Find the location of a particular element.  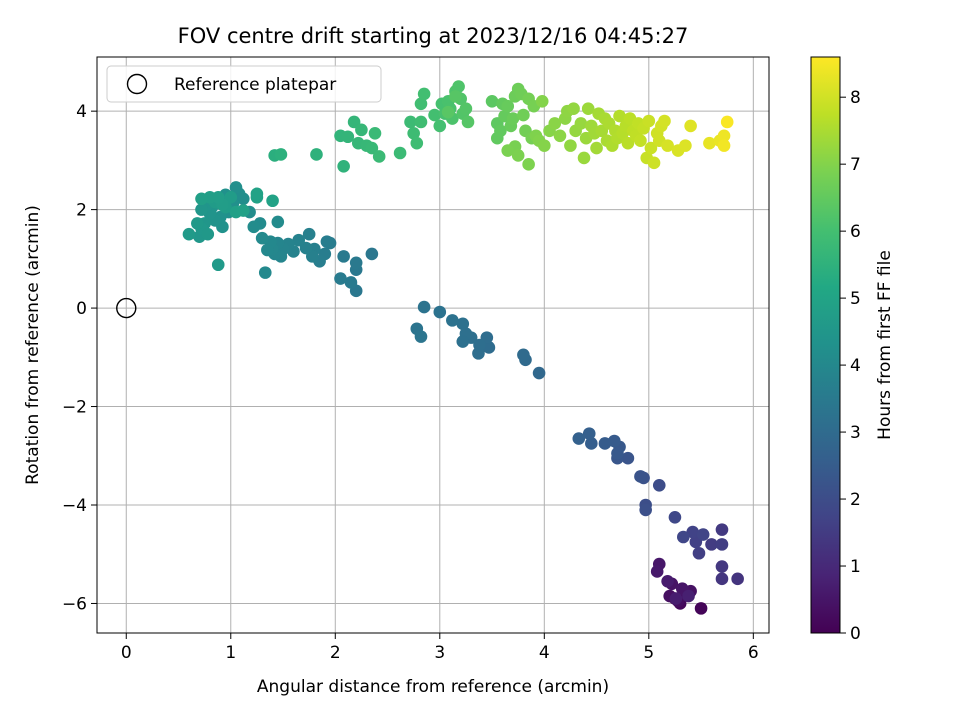

y-ticks: −6 −4 −2 0 2 4 is located at coordinates (79, 358).